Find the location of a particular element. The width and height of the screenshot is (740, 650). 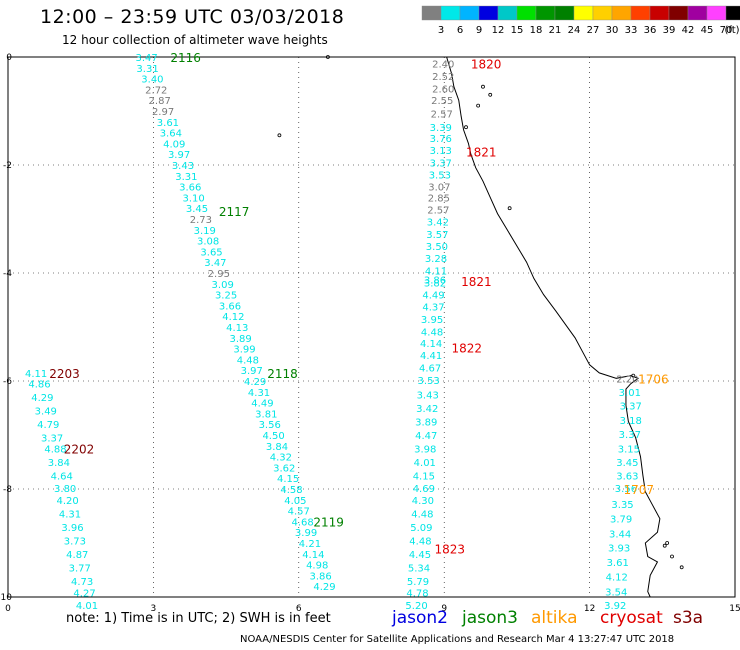

wave-height-value: 3.54 is located at coordinates (616, 593).